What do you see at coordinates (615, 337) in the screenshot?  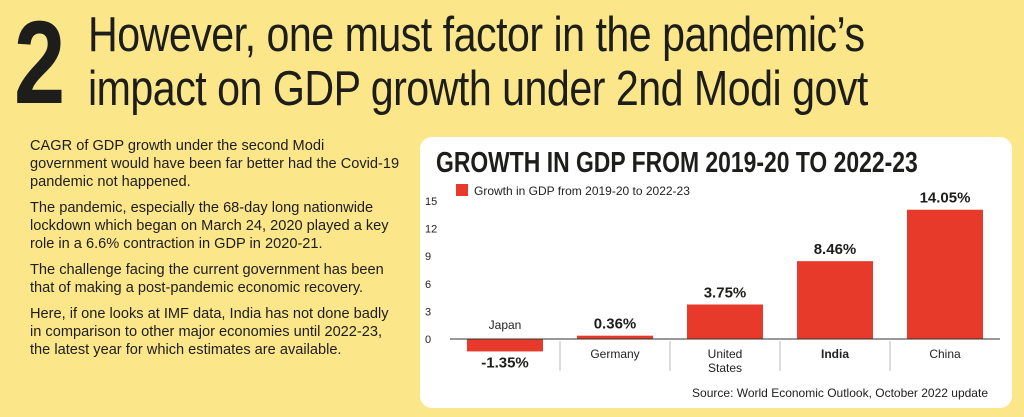 I see `bar-germany` at bounding box center [615, 337].